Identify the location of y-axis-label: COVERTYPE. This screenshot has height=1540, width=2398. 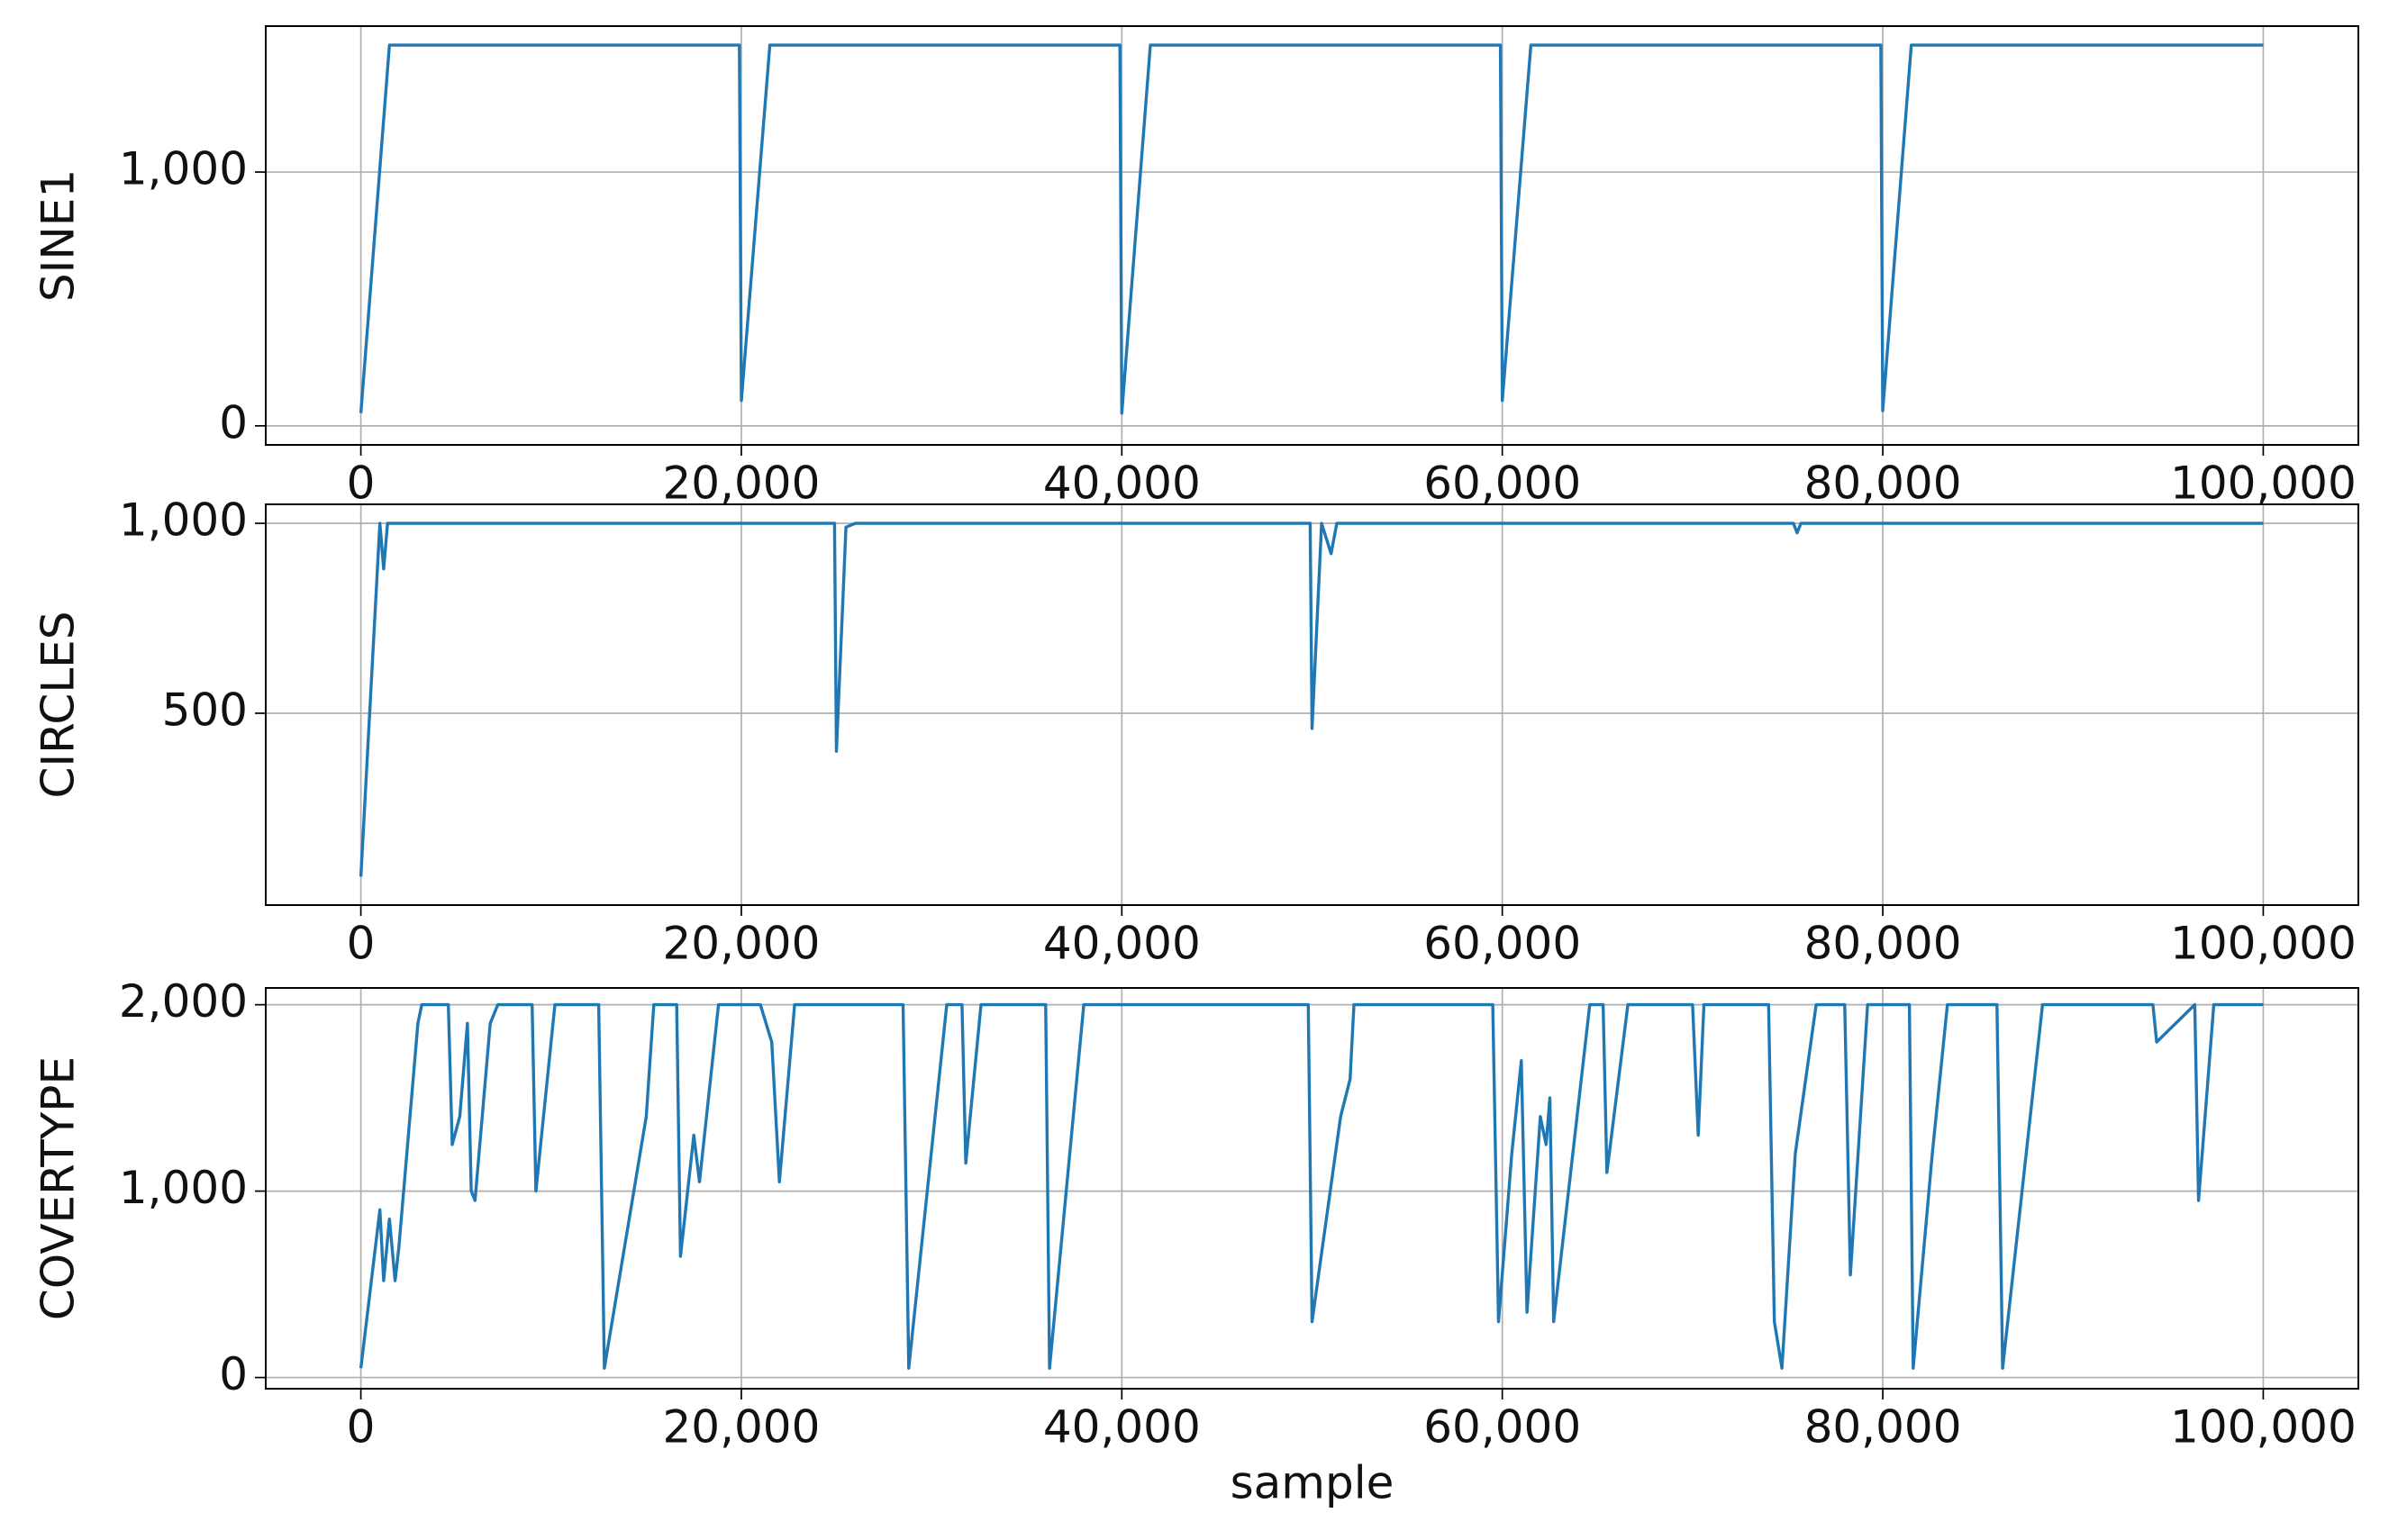
(58, 1188).